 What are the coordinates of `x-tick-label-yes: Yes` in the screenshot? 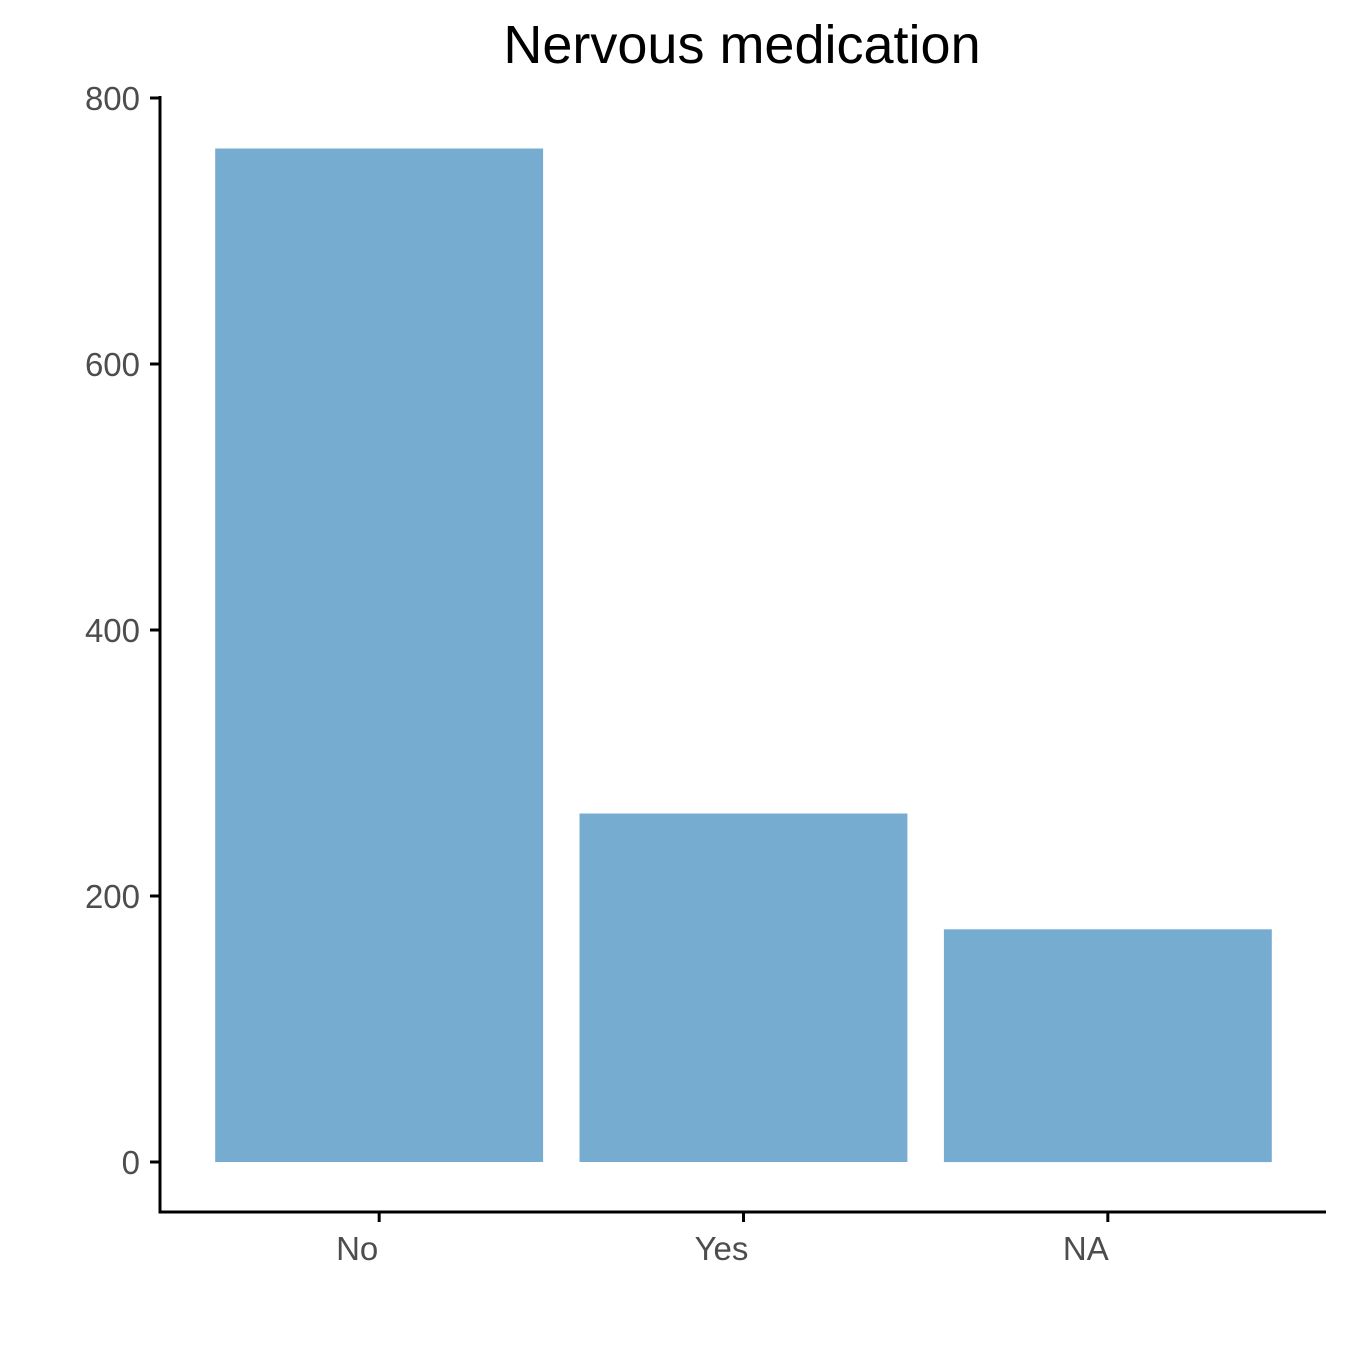 It's located at (722, 1248).